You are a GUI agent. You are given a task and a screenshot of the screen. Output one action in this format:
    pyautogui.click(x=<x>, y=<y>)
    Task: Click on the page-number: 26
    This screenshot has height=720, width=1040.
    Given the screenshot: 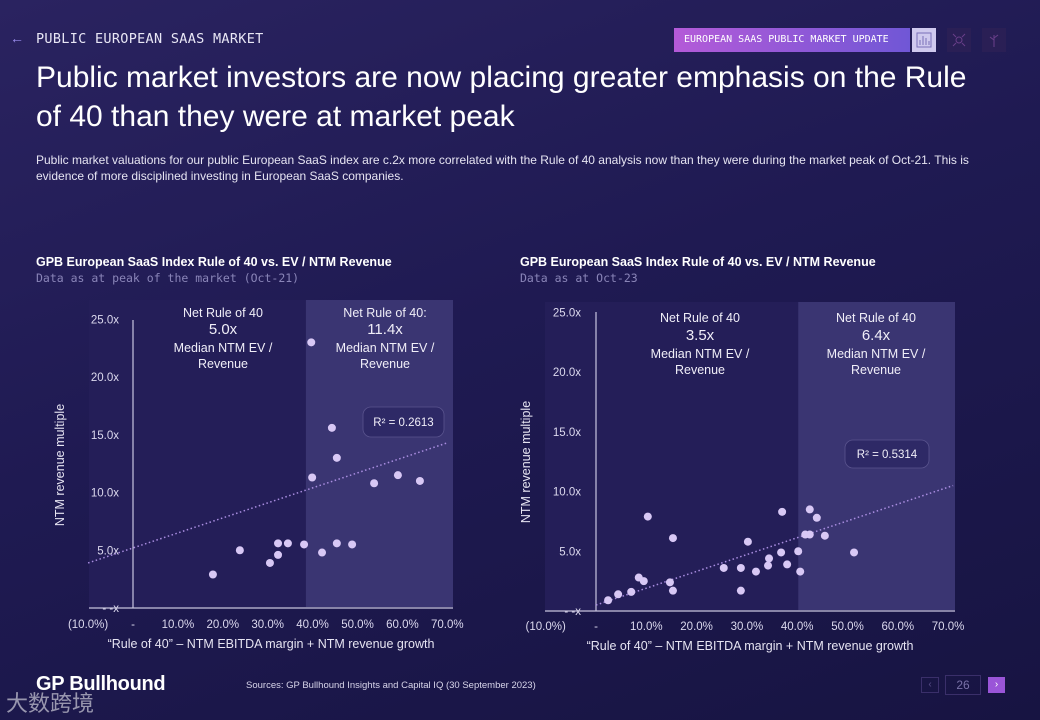 What is the action you would take?
    pyautogui.click(x=963, y=685)
    